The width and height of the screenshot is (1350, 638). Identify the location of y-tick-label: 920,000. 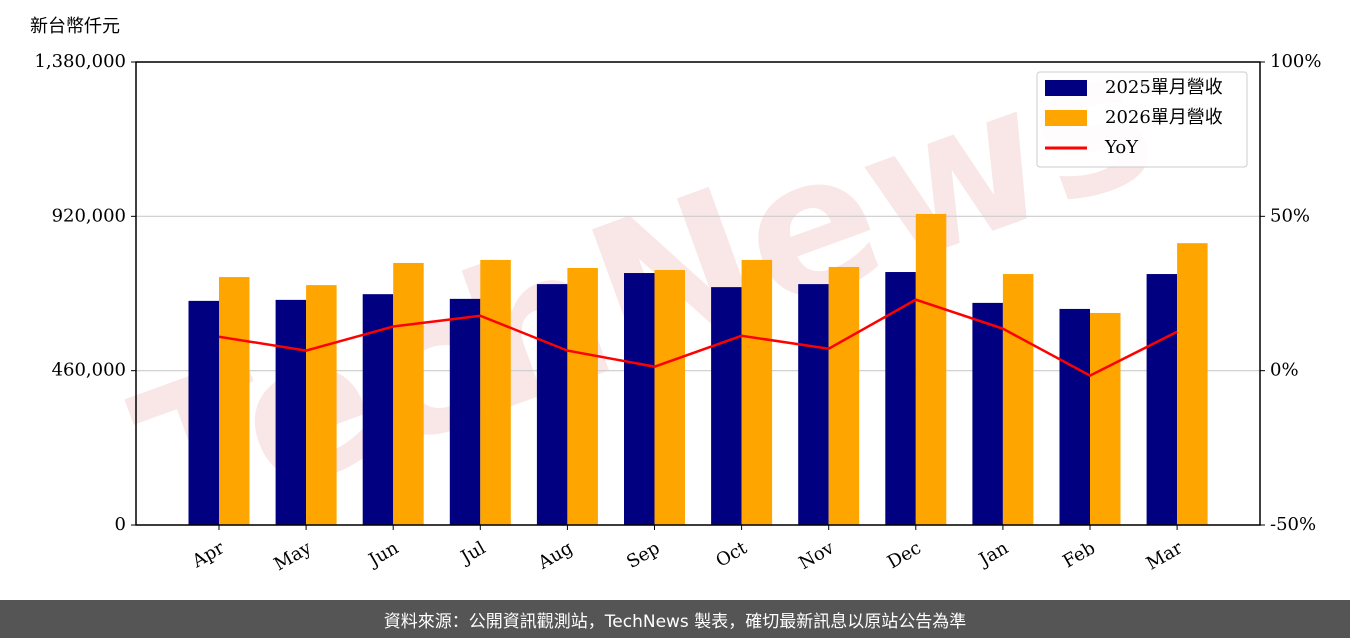
(89, 215).